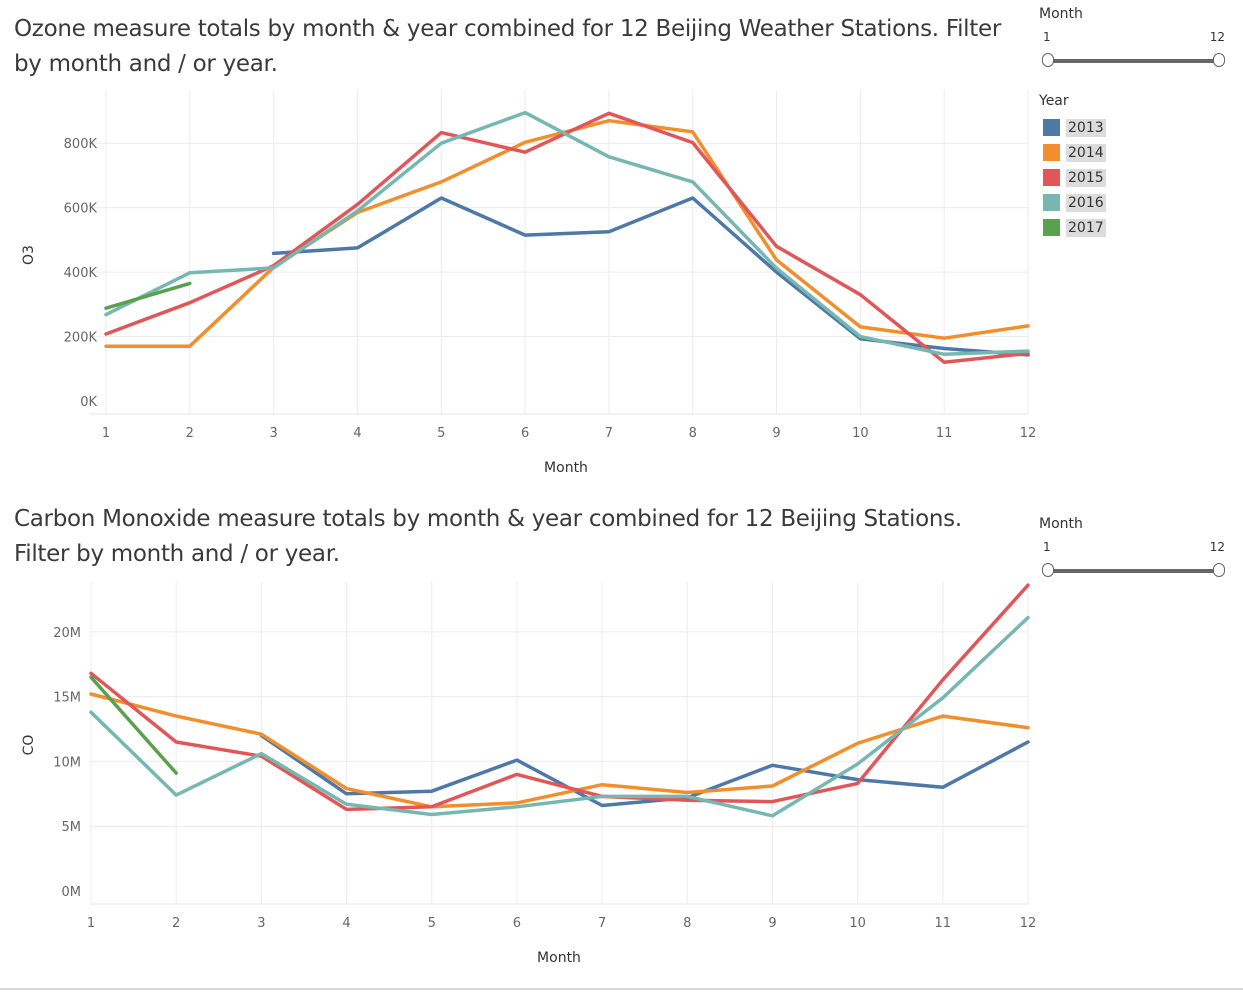  Describe the element at coordinates (1134, 551) in the screenshot. I see `month-filter-bottom: Month 1 12` at that location.